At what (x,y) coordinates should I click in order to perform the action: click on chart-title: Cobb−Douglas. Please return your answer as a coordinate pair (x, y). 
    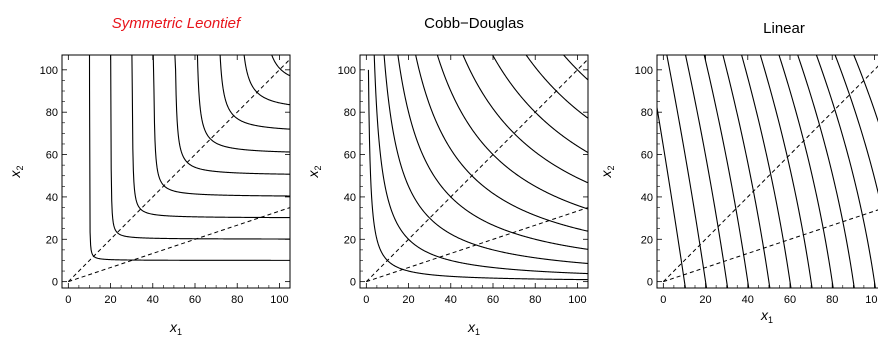
    Looking at the image, I should click on (474, 23).